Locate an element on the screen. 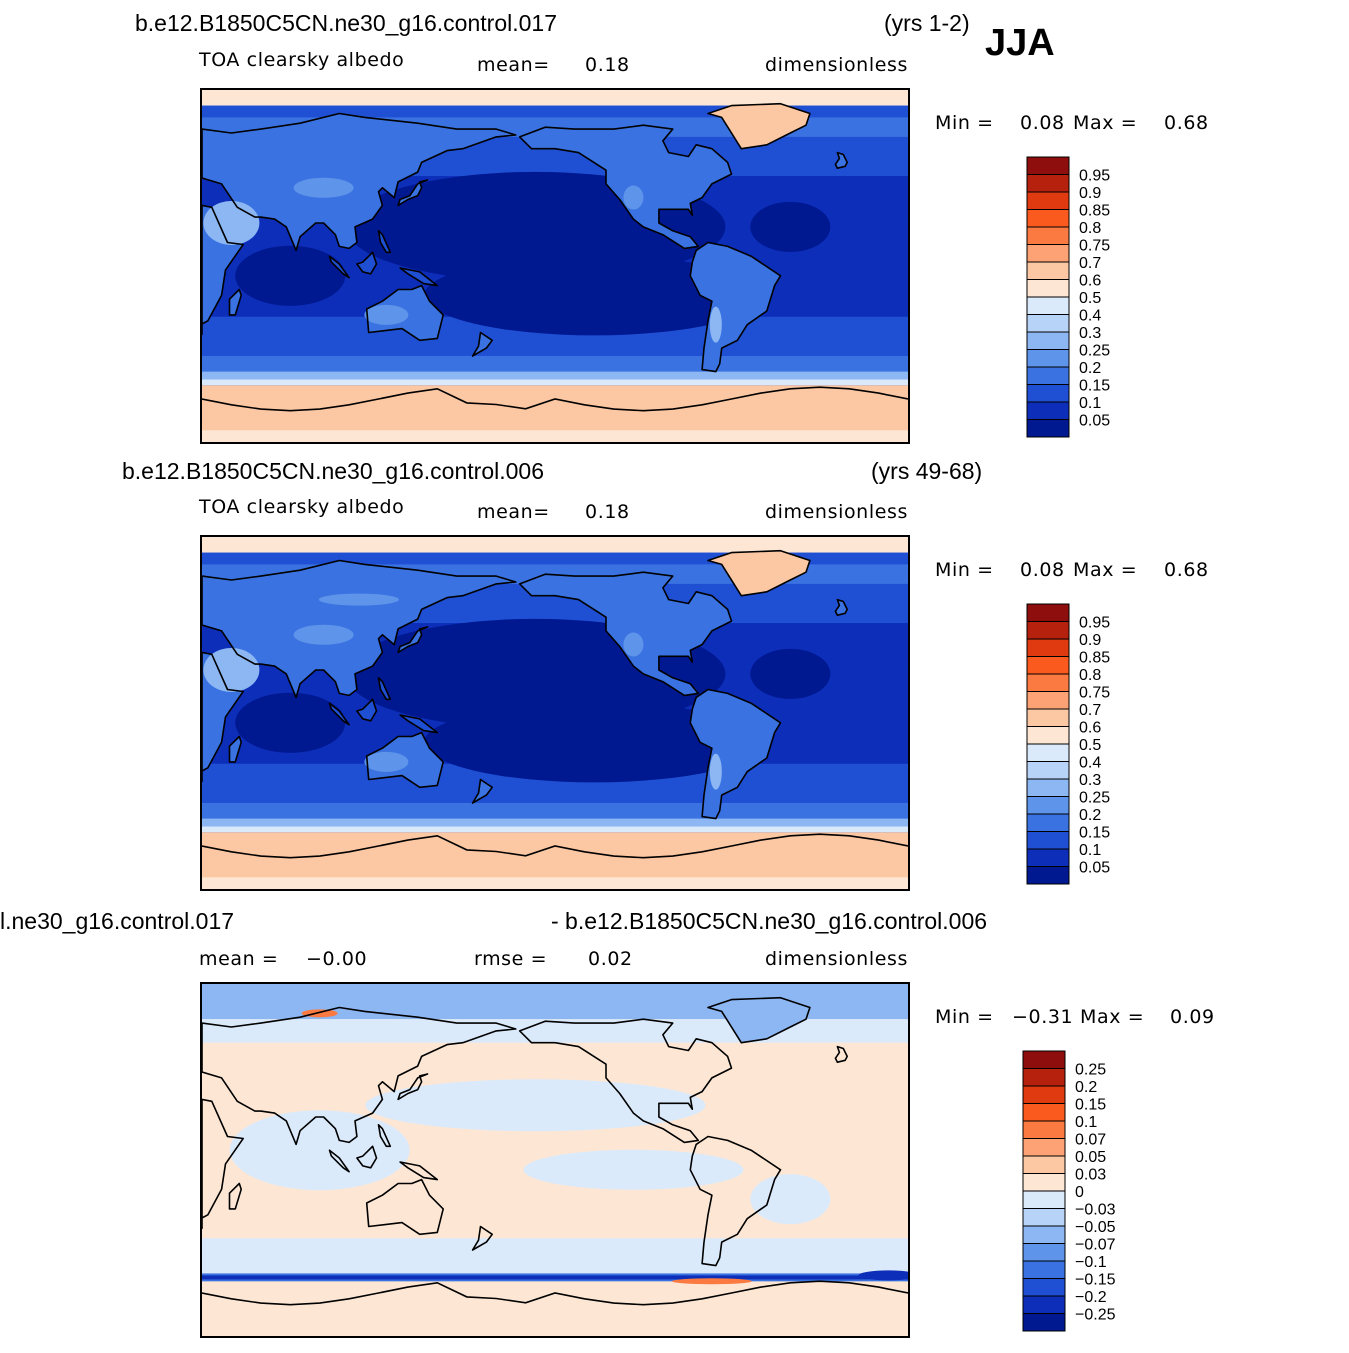 This screenshot has height=1353, width=1349. high-latitude-diff-band is located at coordinates (555, 1031).